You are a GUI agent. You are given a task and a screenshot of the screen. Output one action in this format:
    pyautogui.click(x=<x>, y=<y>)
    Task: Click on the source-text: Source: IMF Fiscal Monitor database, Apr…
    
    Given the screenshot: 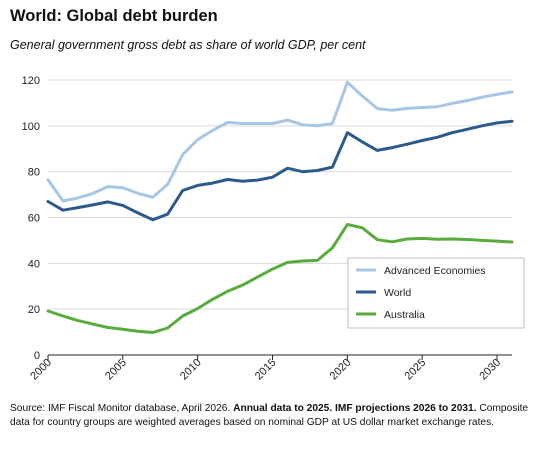 What is the action you would take?
    pyautogui.click(x=120, y=408)
    